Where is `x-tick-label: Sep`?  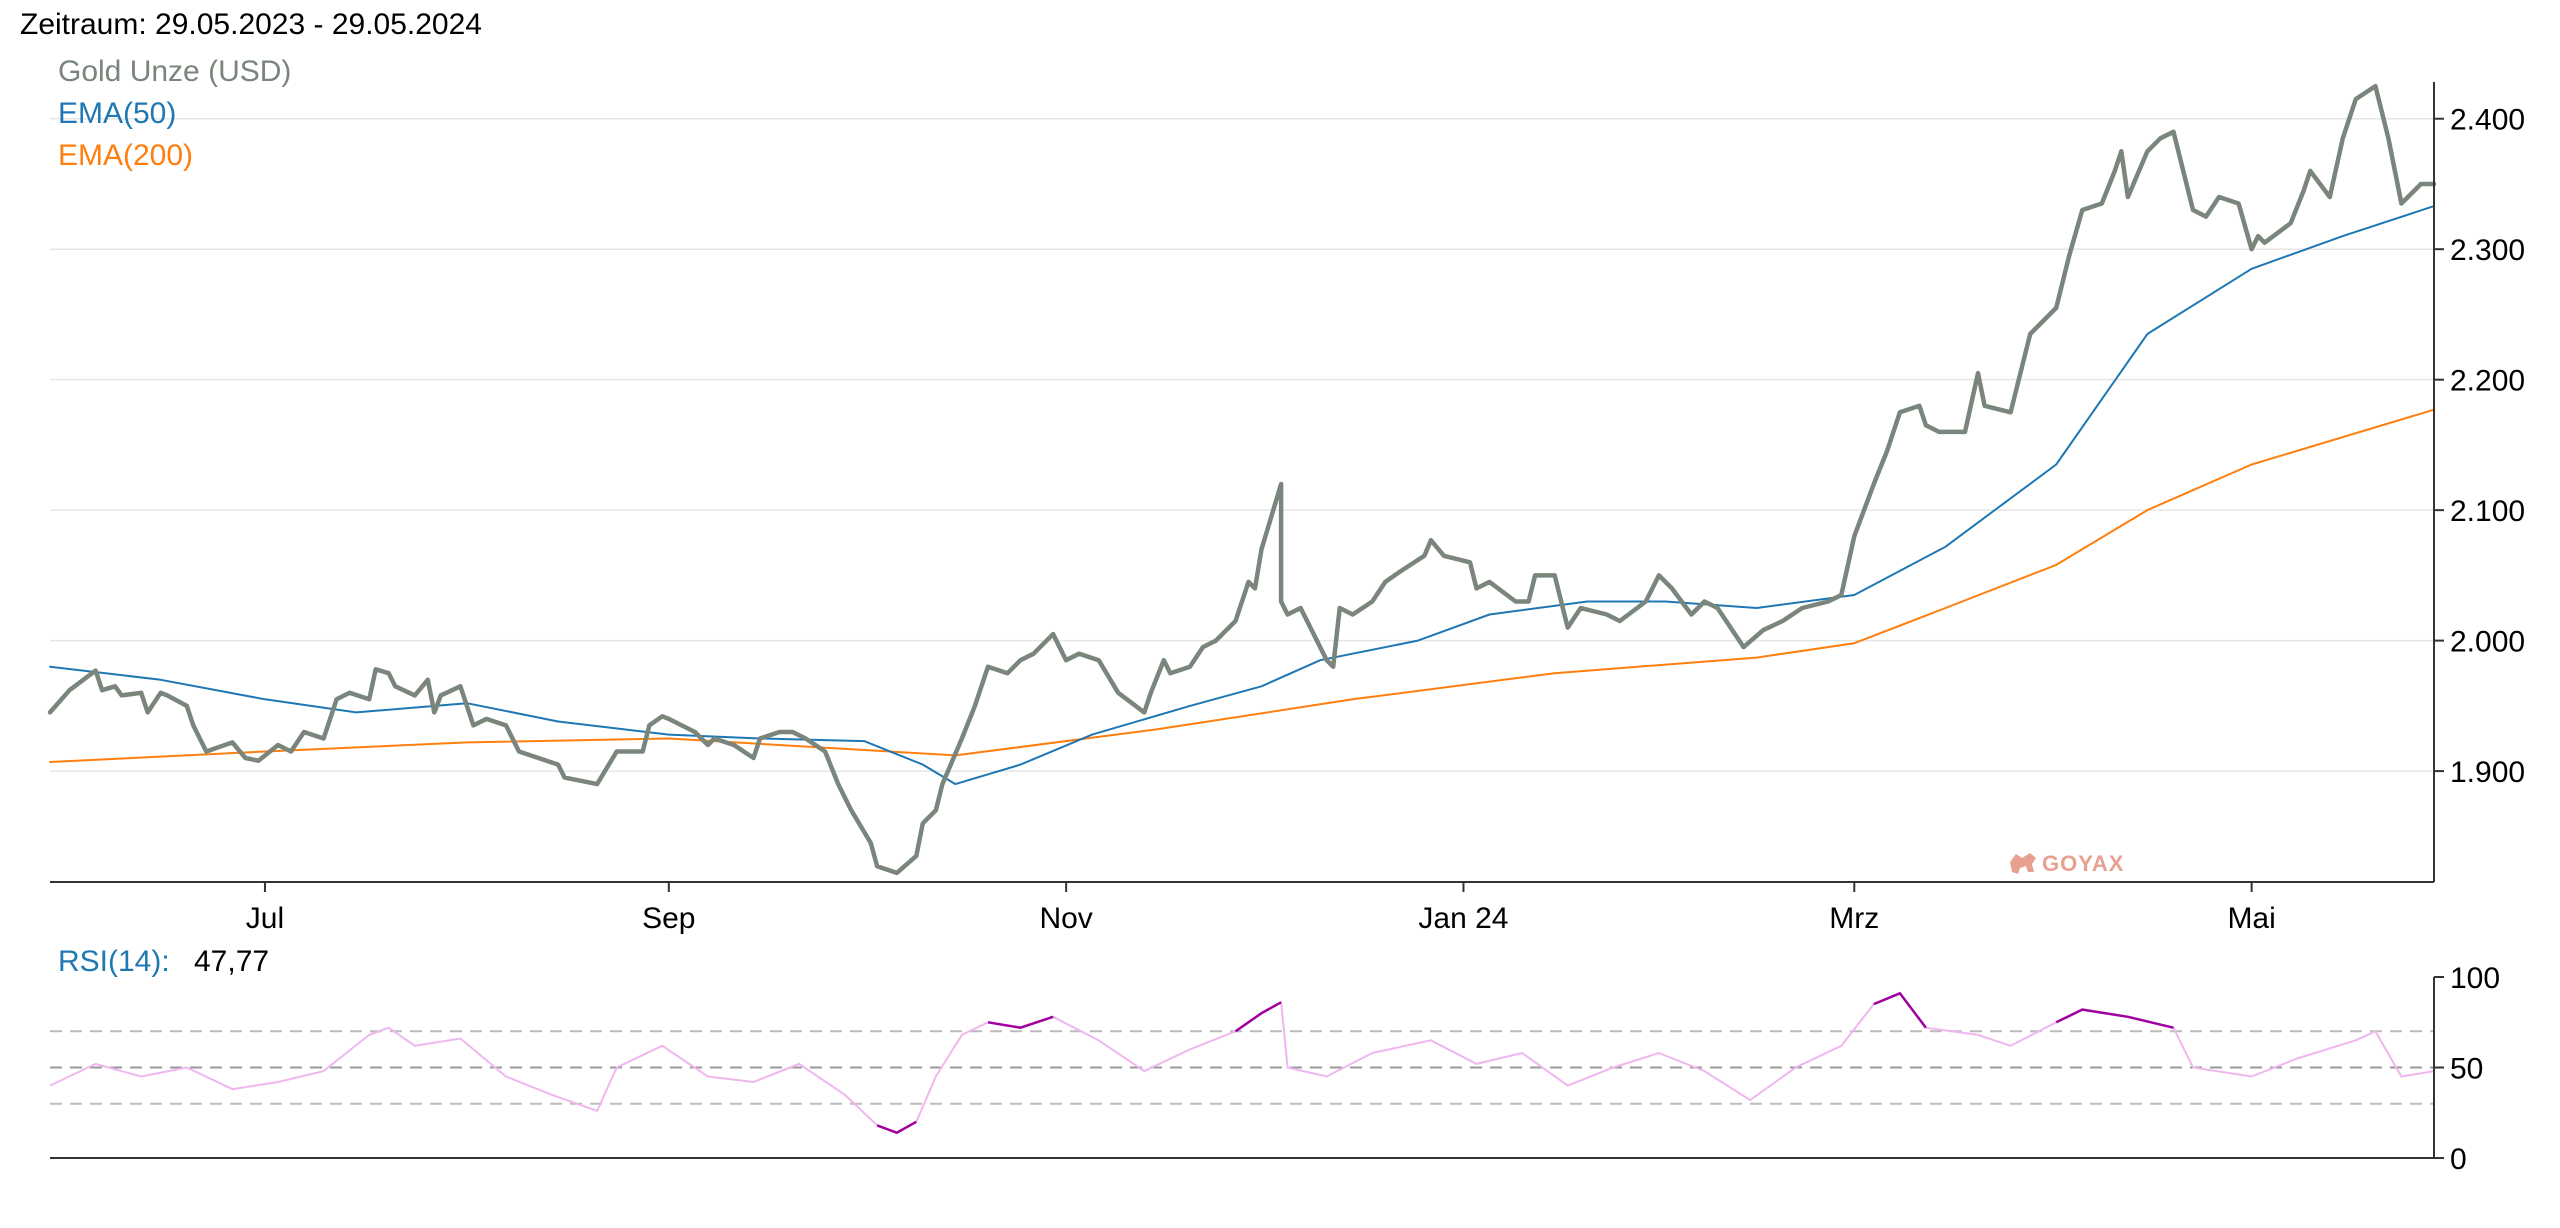 x-tick-label: Sep is located at coordinates (668, 918).